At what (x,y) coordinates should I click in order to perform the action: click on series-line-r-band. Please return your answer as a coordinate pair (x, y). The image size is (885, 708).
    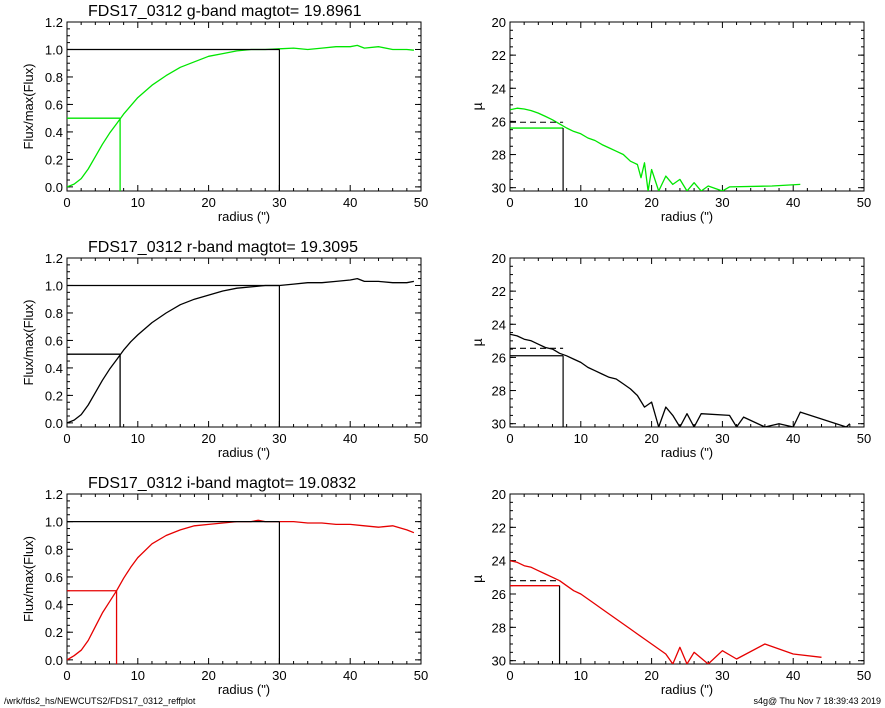
    Looking at the image, I should click on (680, 380).